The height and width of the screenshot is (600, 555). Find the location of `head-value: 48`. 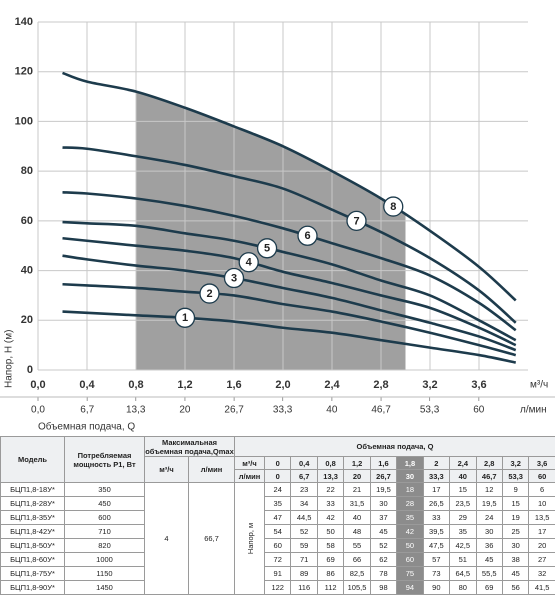

head-value: 48 is located at coordinates (357, 531).